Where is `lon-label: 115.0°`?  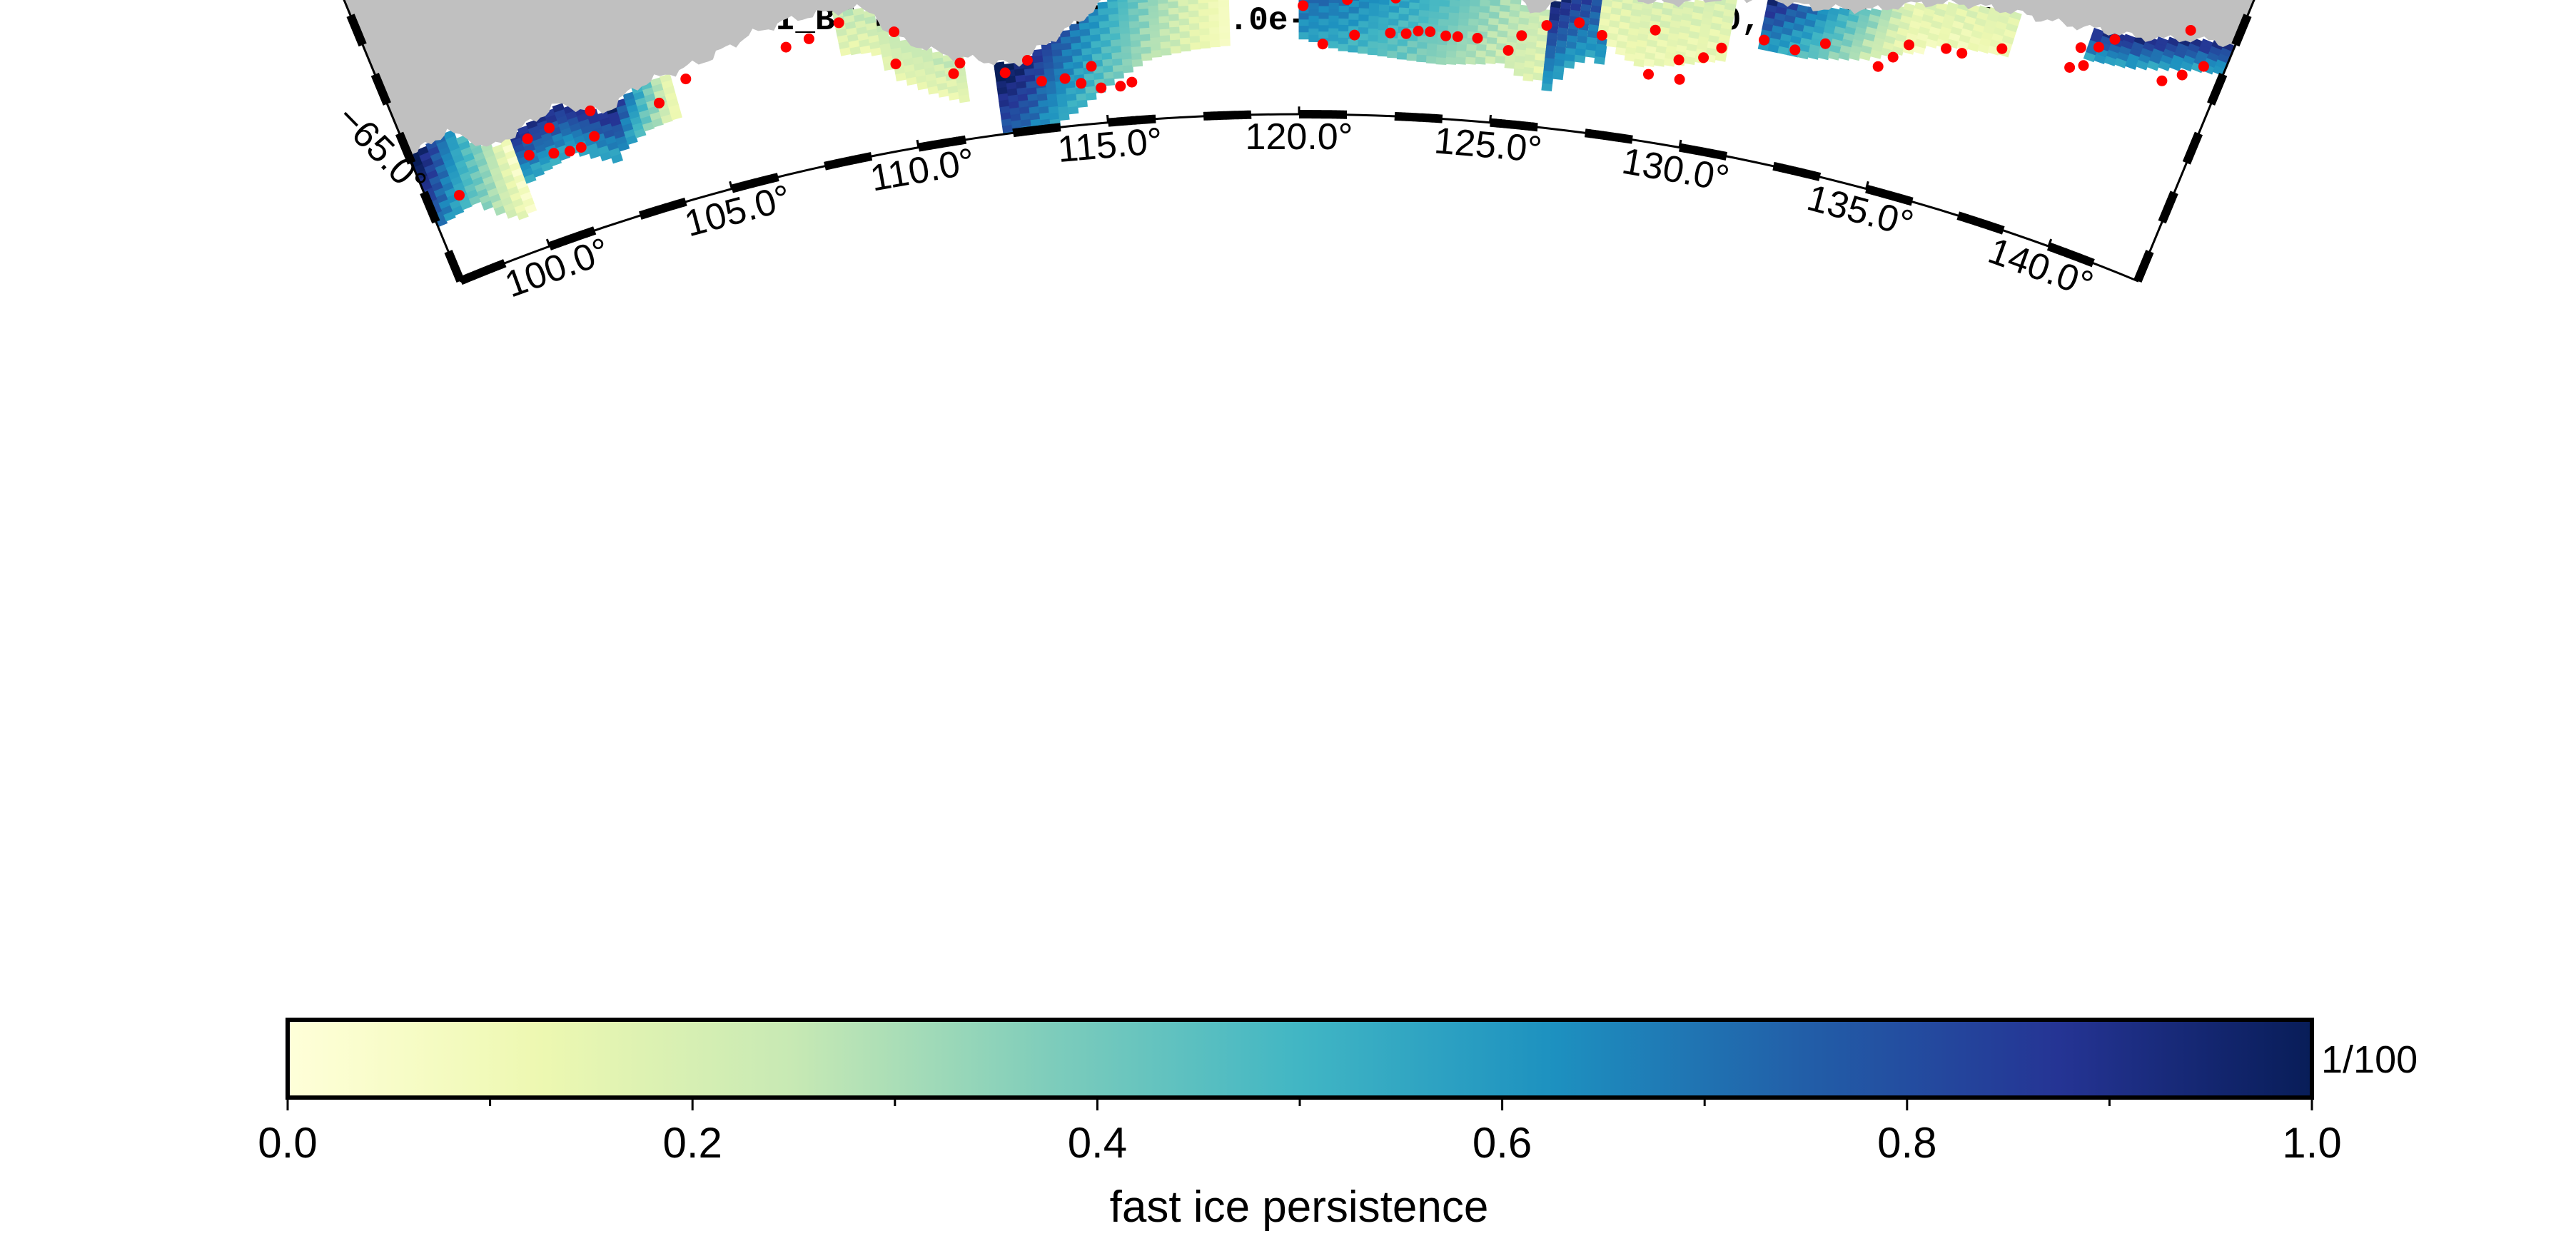 lon-label: 115.0° is located at coordinates (1110, 145).